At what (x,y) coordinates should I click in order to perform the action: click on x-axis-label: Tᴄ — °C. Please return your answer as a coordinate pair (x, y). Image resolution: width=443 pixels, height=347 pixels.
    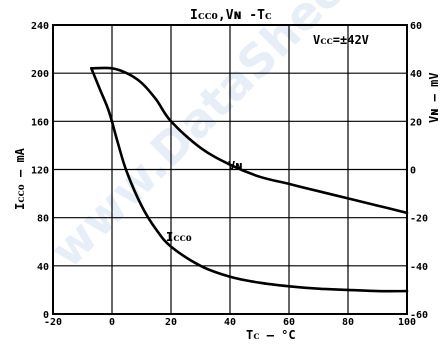
    Looking at the image, I should click on (271, 335).